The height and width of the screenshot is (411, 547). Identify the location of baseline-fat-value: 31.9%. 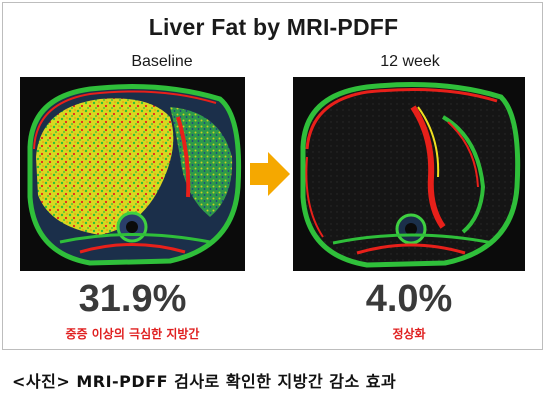
(132, 299).